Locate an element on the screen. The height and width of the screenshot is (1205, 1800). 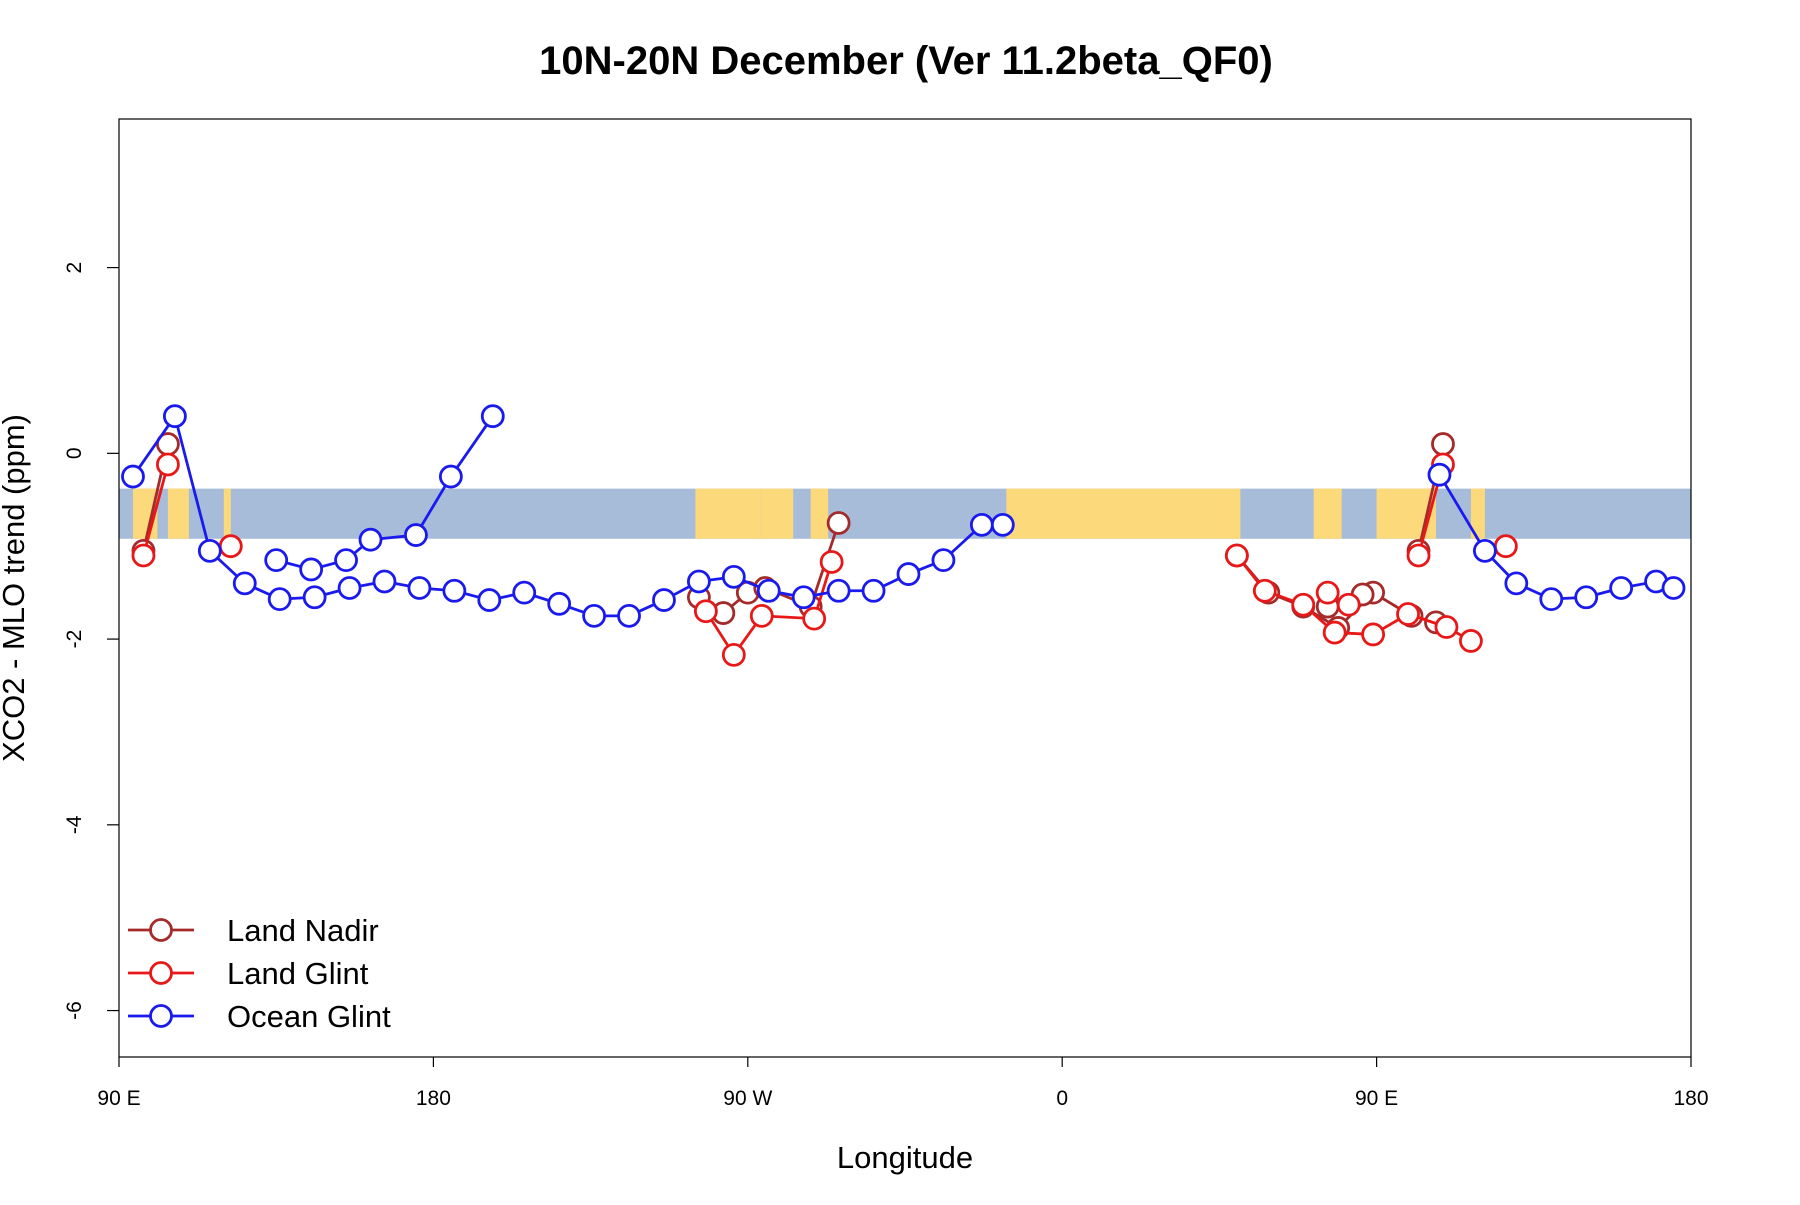
legend-label: Ocean Glint is located at coordinates (309, 1016).